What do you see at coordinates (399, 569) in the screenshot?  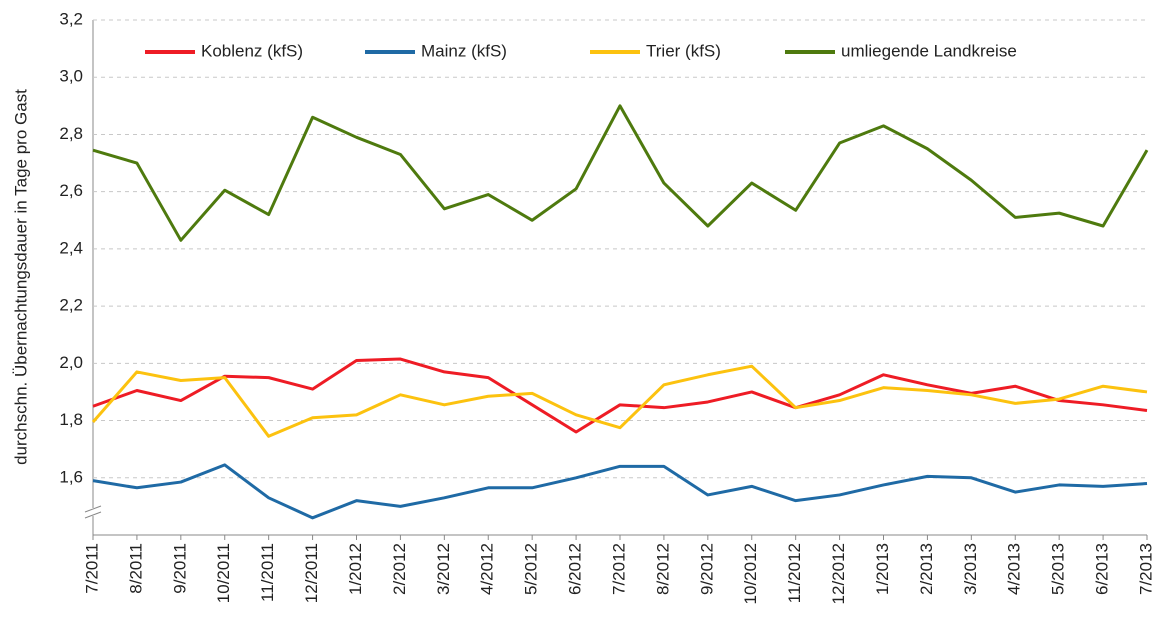 I see `x-tick-label: 2/2012` at bounding box center [399, 569].